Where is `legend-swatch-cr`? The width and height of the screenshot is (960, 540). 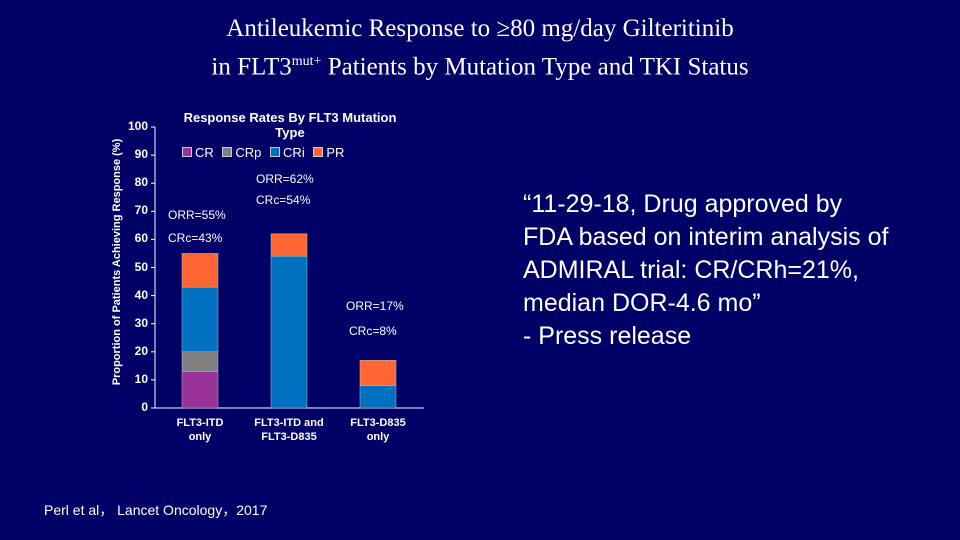
legend-swatch-cr is located at coordinates (187, 152).